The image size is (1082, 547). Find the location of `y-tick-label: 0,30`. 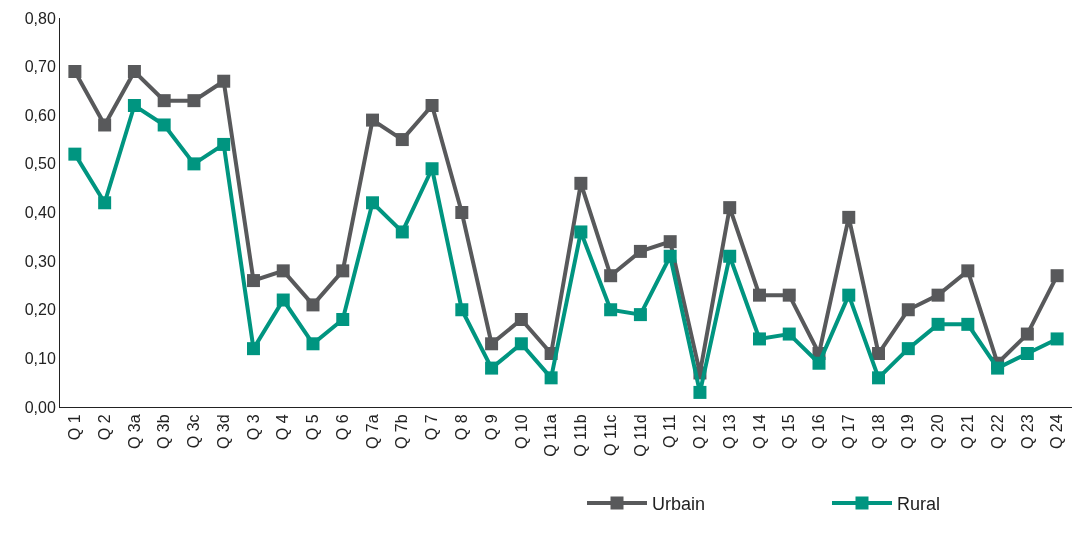

y-tick-label: 0,30 is located at coordinates (40, 261).